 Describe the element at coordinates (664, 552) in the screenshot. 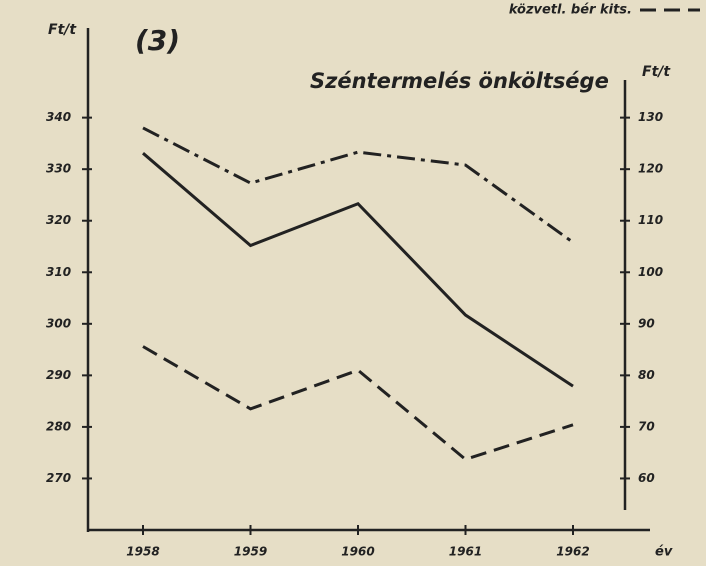

I see `x-axis-label: év` at that location.